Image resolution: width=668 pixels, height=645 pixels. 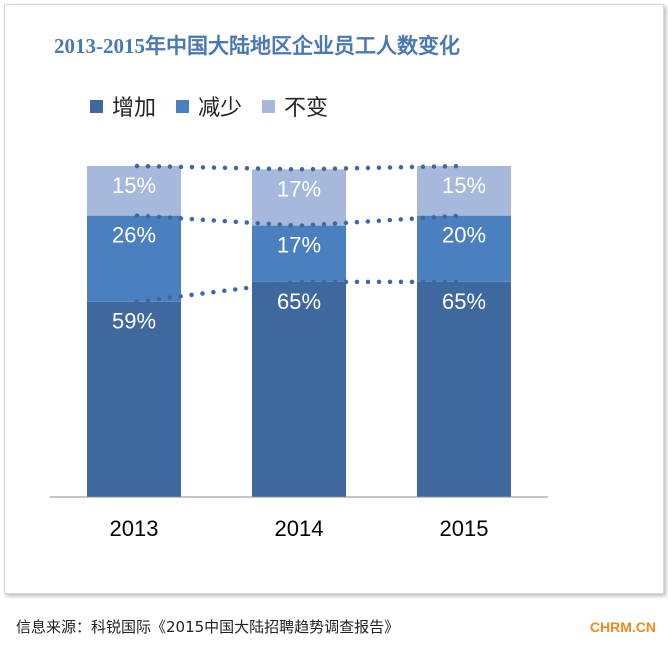 I want to click on legend-item-increase: 增加, so click(x=123, y=106).